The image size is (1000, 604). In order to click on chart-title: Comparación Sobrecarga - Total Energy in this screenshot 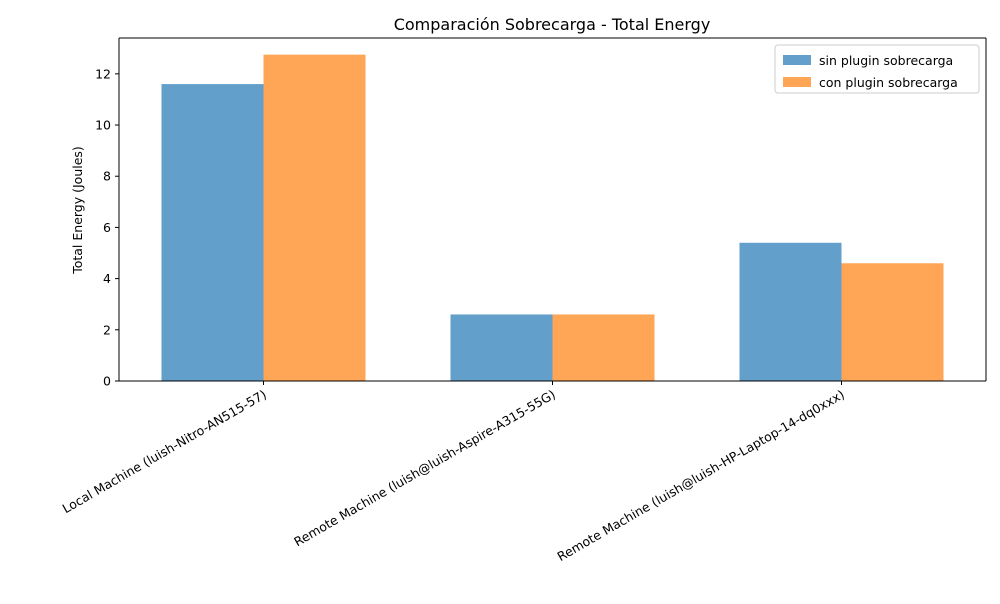, I will do `click(552, 24)`.